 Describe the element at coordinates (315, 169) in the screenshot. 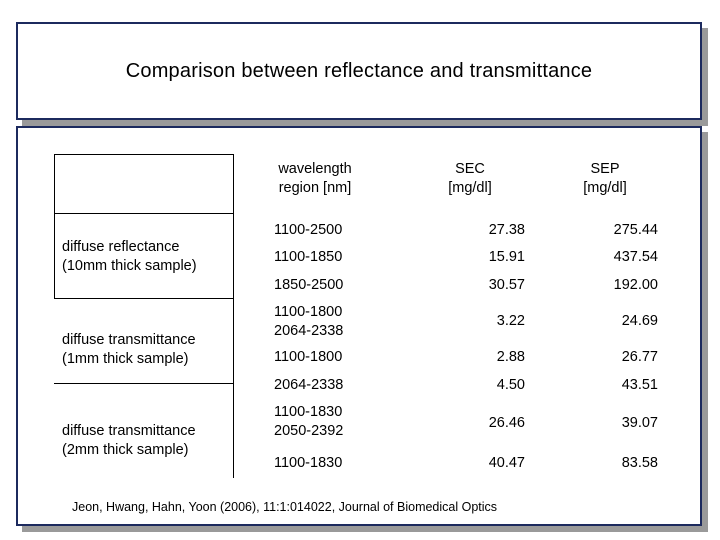

I see `header-wavelength-line1: wavelength` at that location.